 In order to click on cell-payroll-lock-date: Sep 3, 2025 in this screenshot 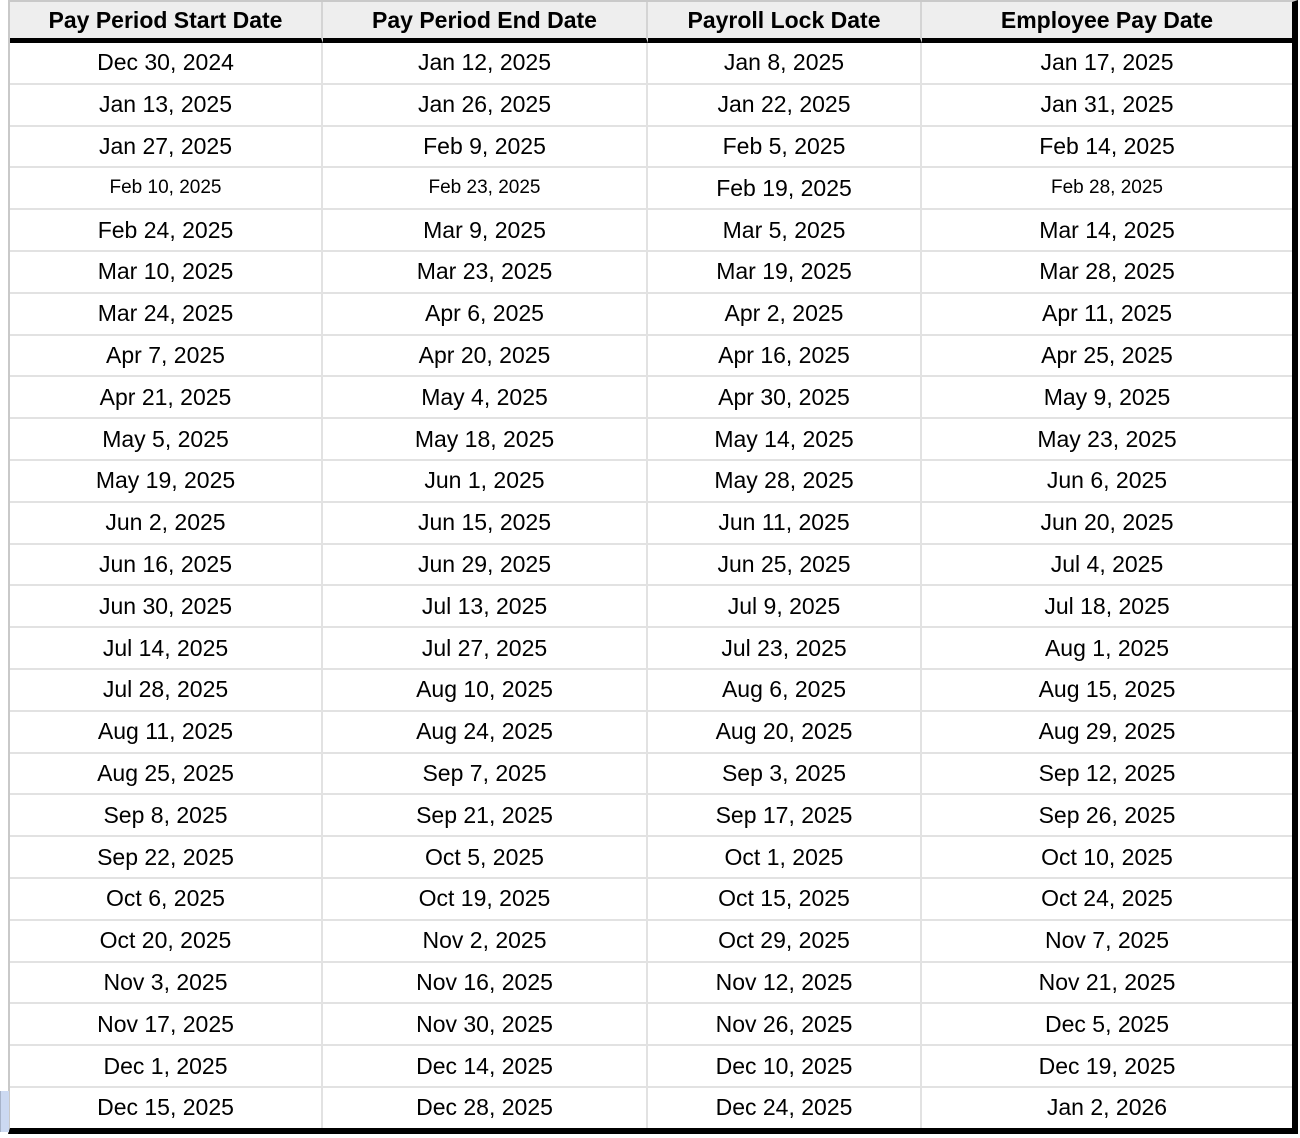, I will do `click(785, 774)`.